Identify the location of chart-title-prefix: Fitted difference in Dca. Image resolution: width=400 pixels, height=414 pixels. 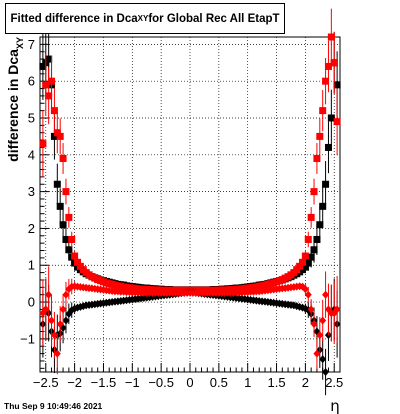
(74, 18).